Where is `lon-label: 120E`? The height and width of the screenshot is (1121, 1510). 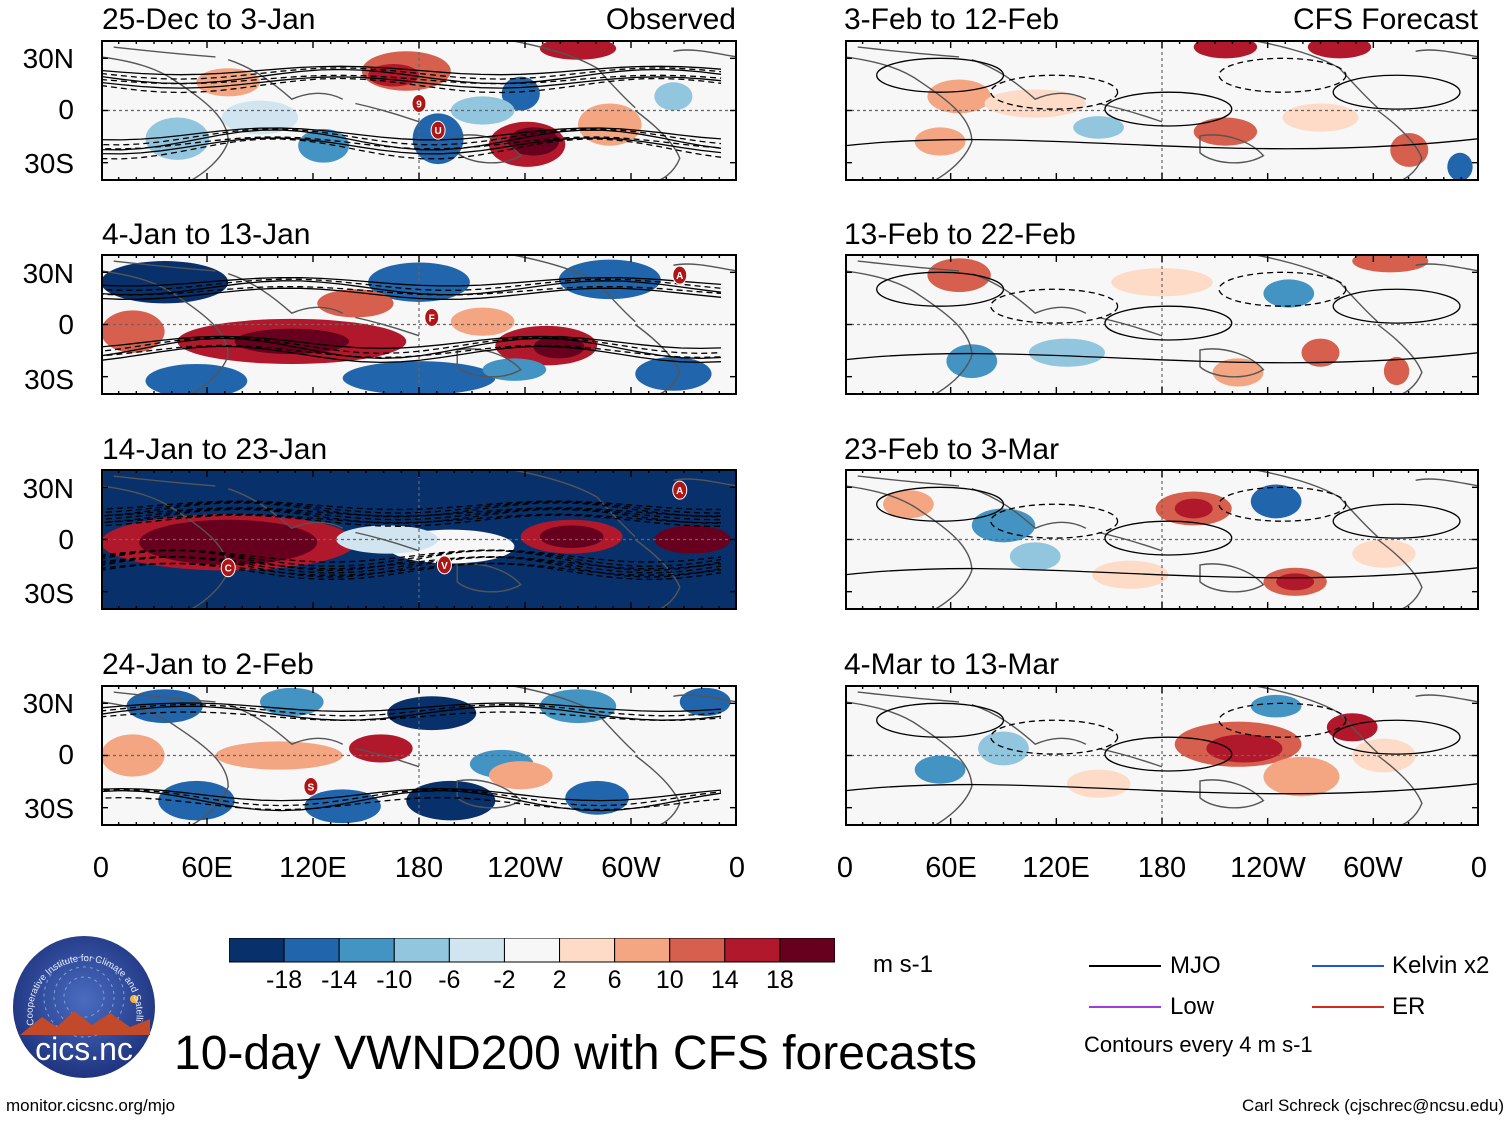
lon-label: 120E is located at coordinates (313, 868).